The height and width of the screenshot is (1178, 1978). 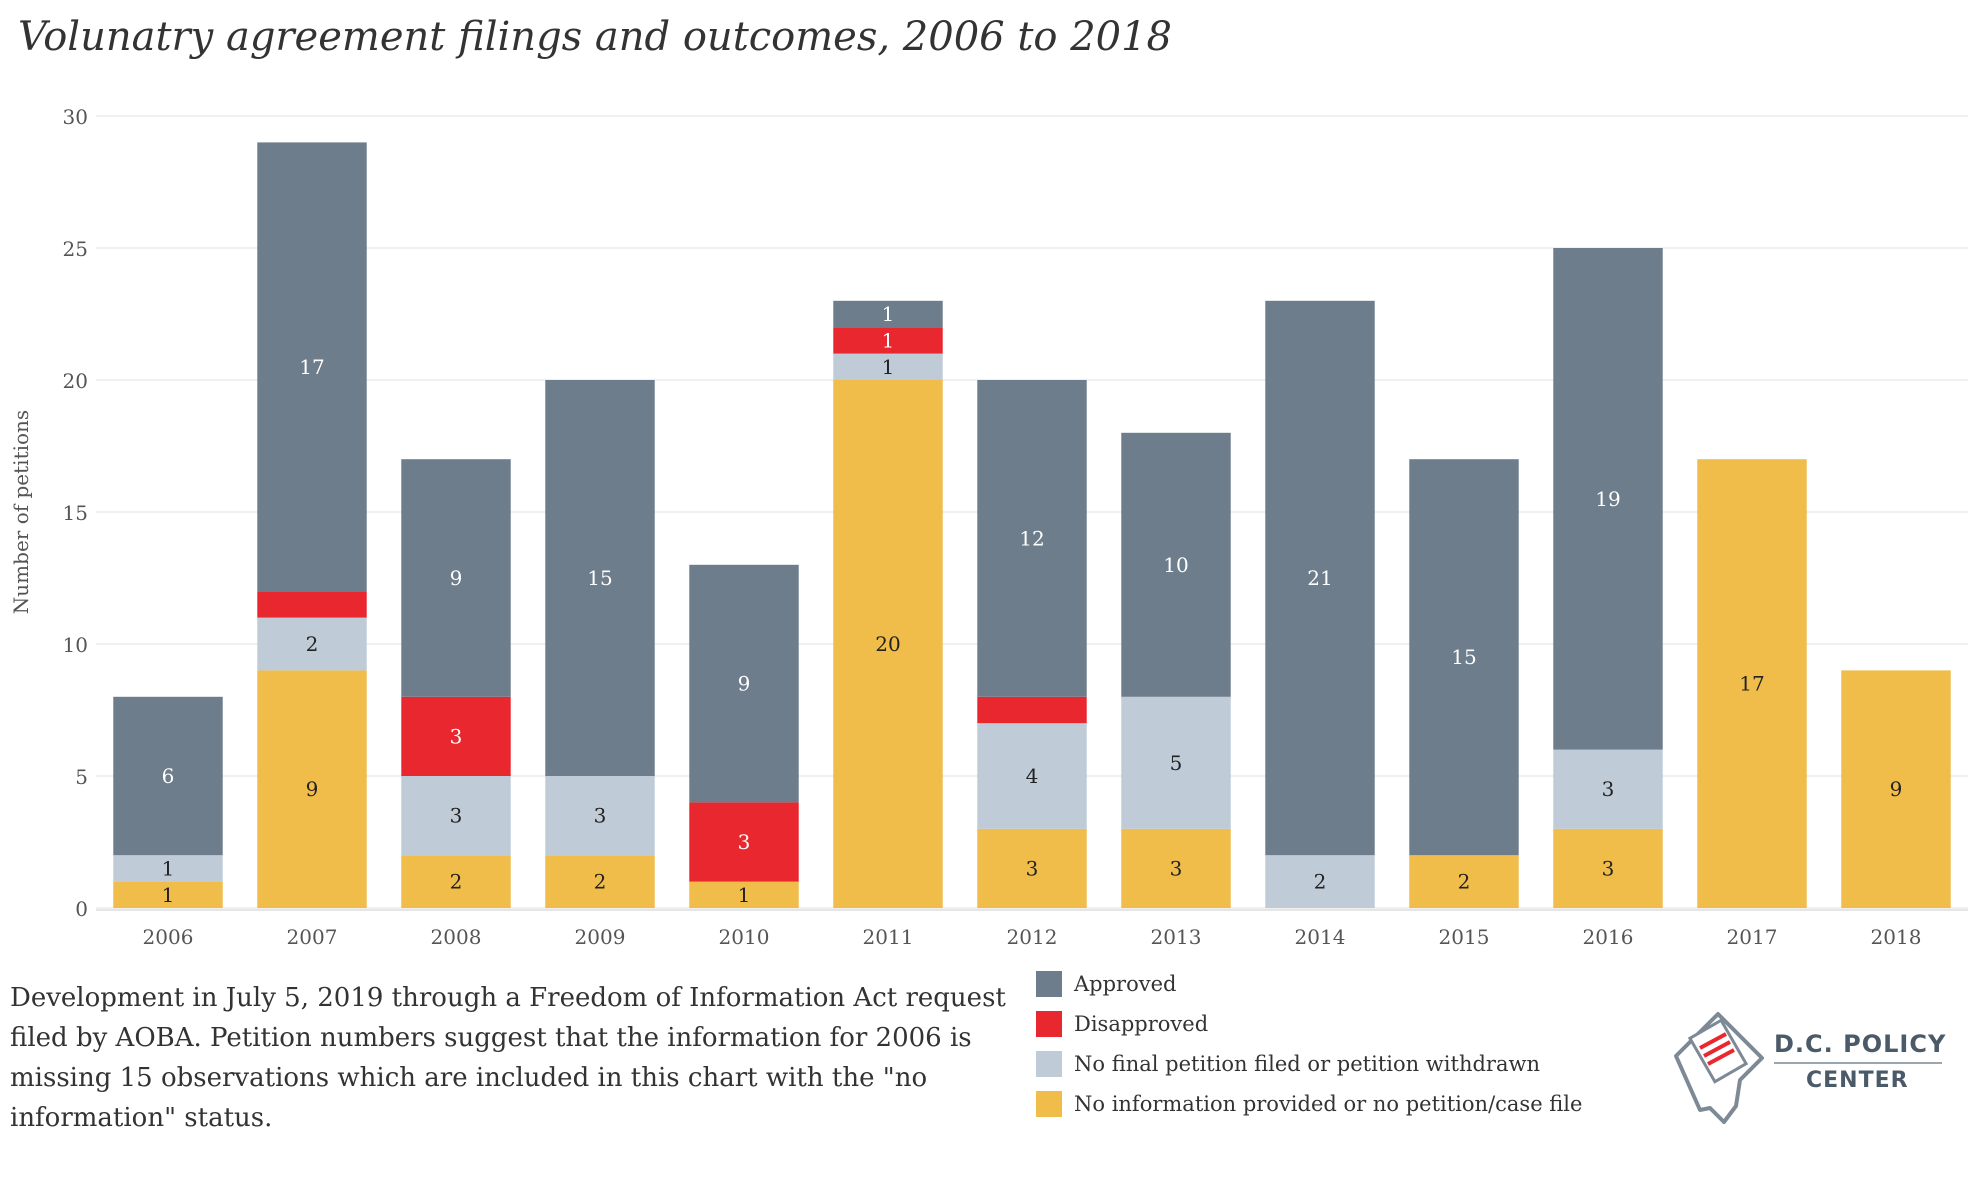 I want to click on legend-swatch-no-information, so click(x=1049, y=1104).